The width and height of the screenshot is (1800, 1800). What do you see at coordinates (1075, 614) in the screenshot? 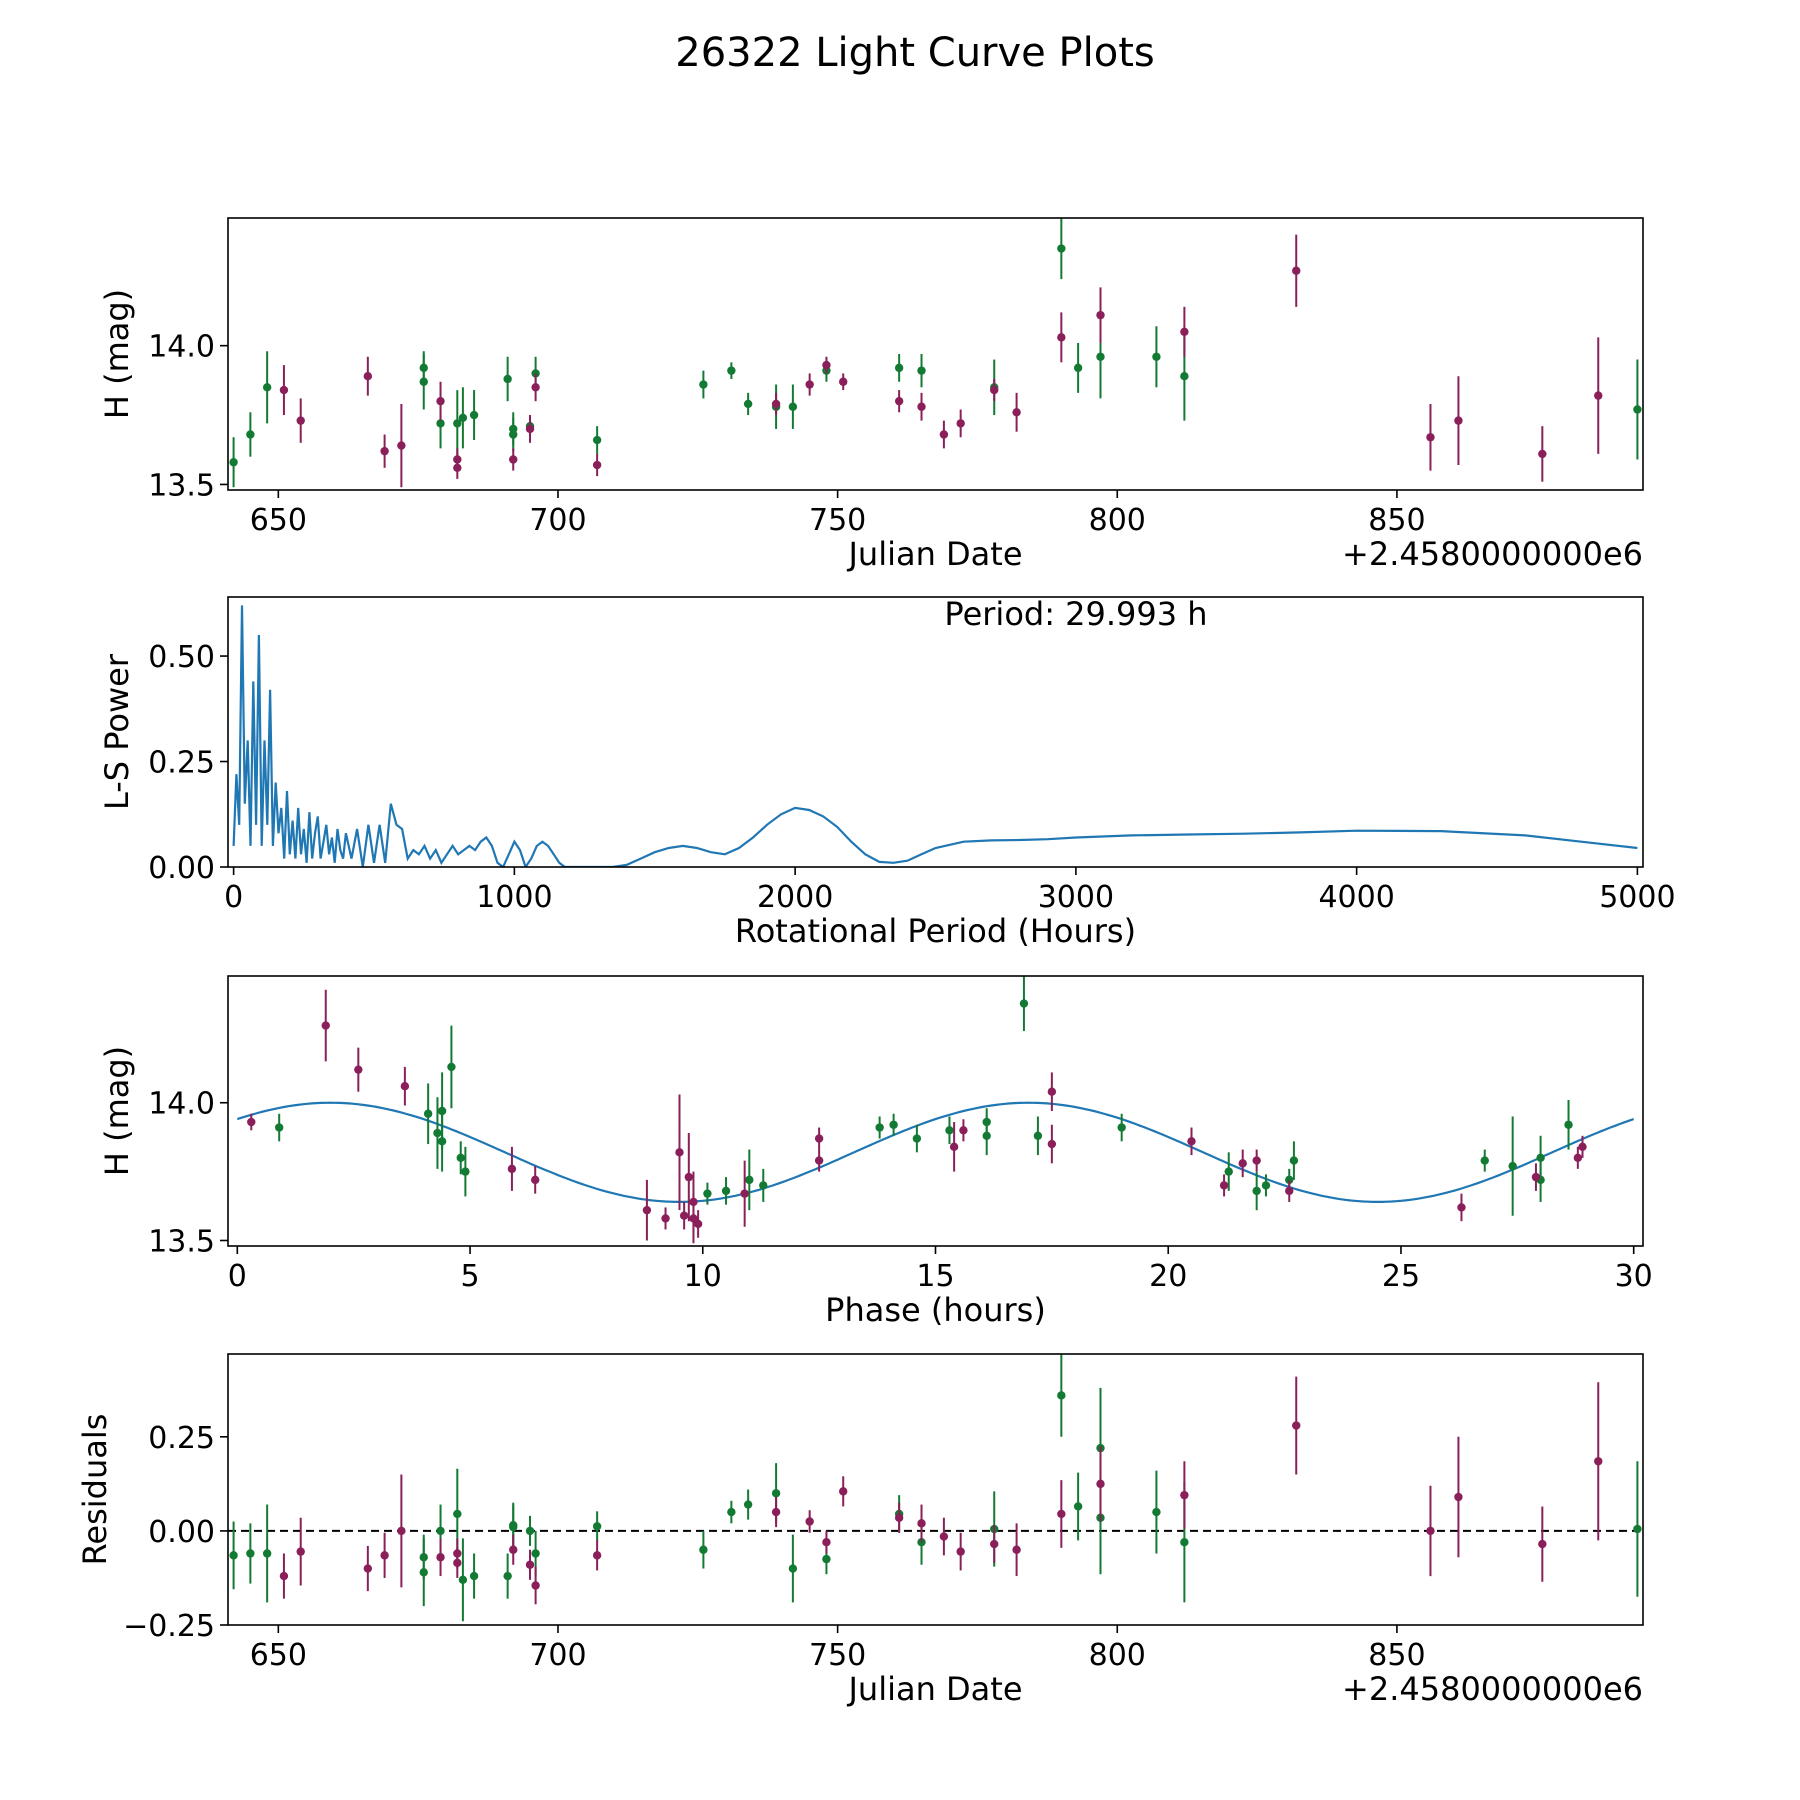
I see `period-annotation: Period: 29.993 h` at bounding box center [1075, 614].